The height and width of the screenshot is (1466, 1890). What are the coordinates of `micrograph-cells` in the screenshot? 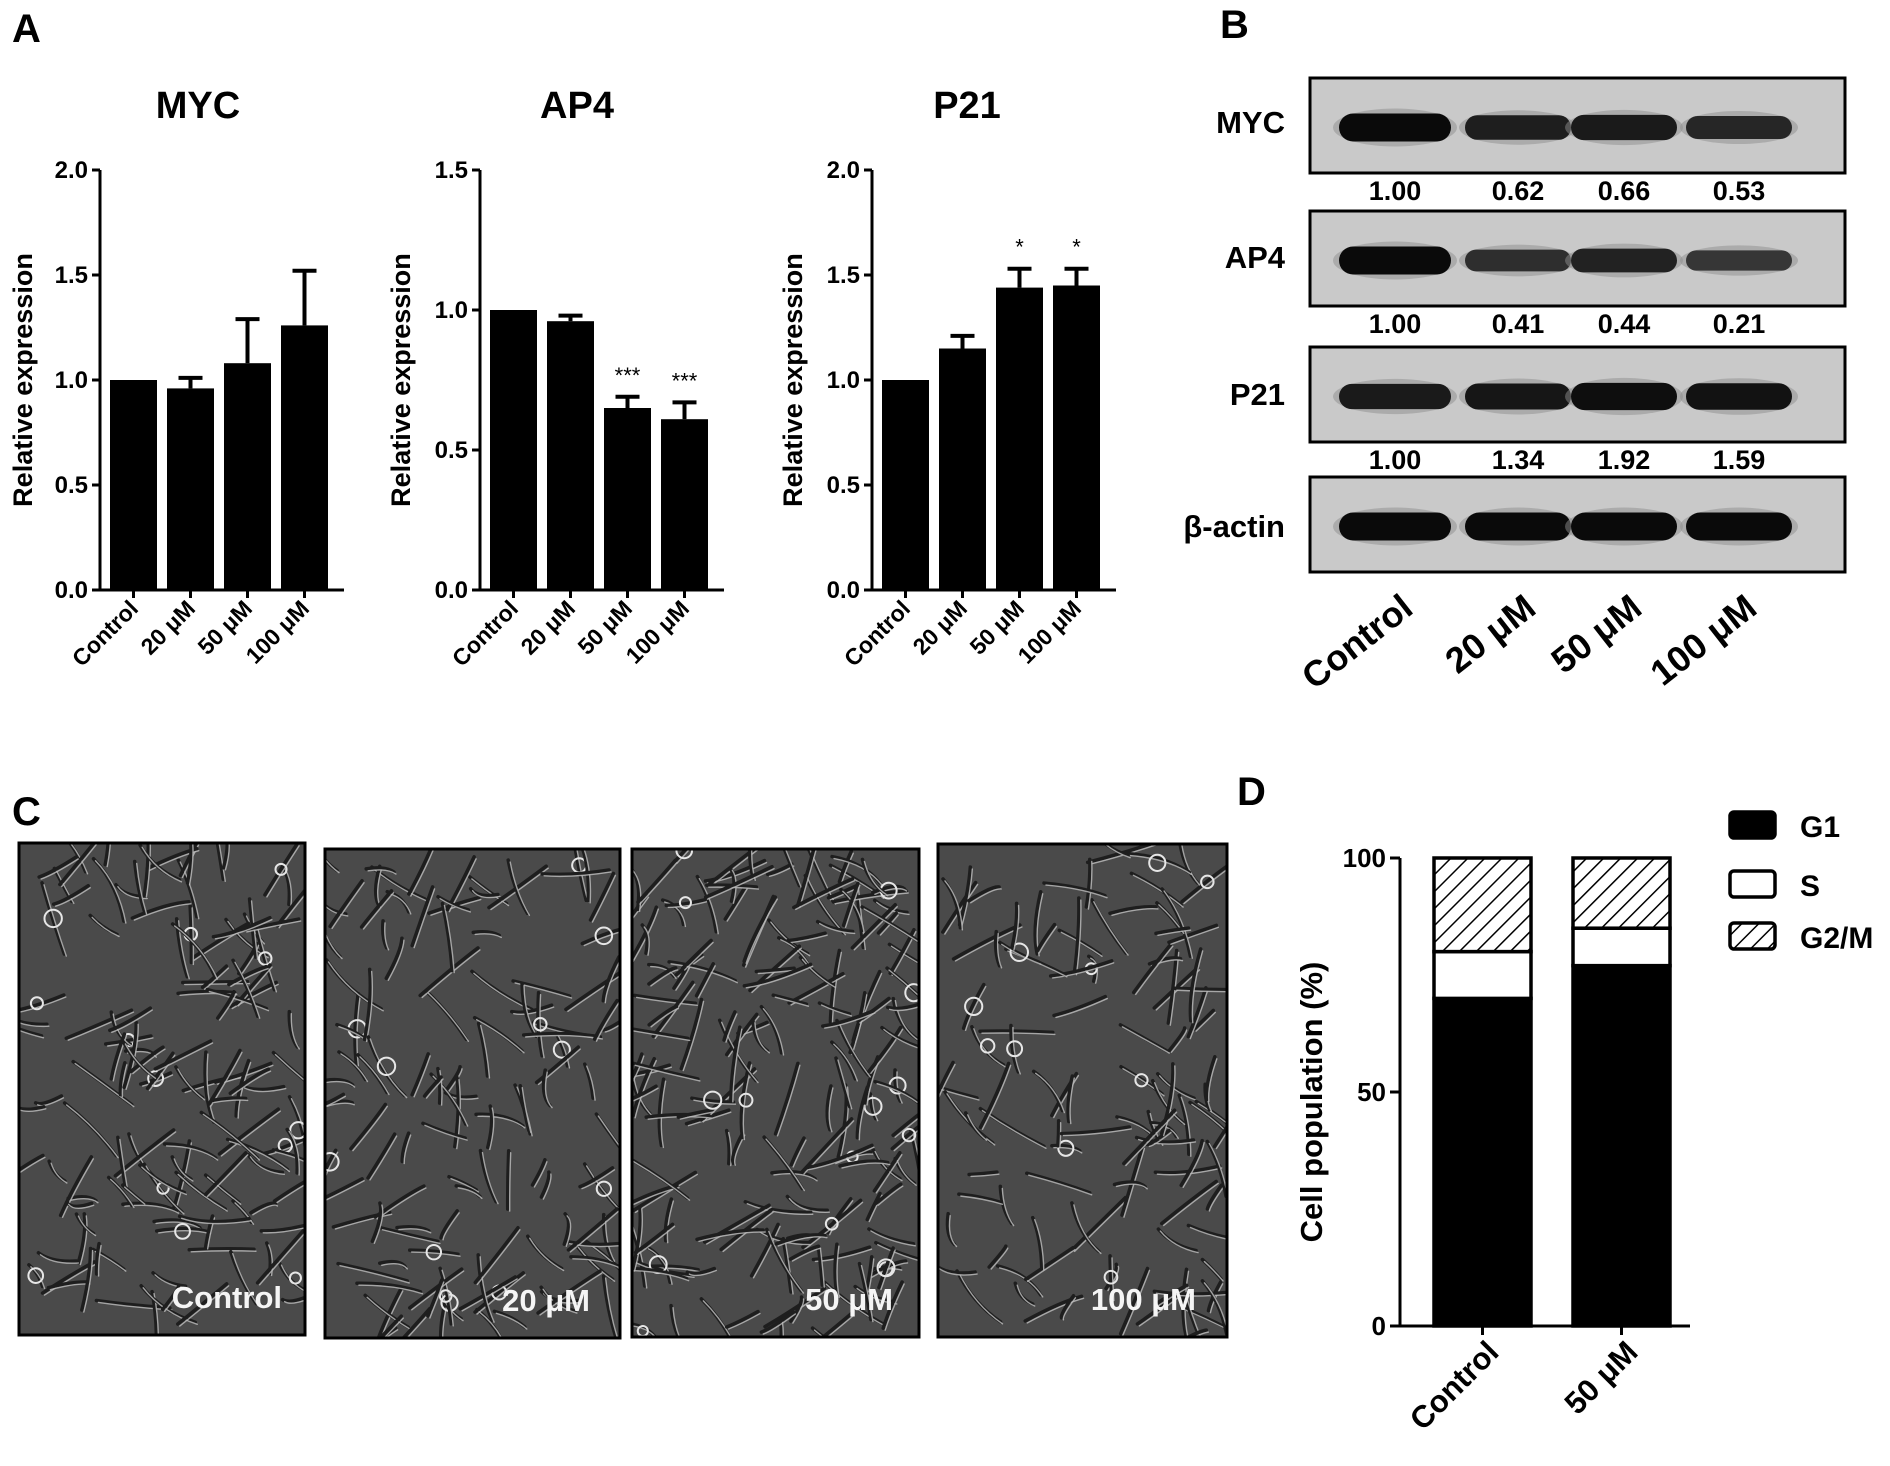 It's located at (472, 1093).